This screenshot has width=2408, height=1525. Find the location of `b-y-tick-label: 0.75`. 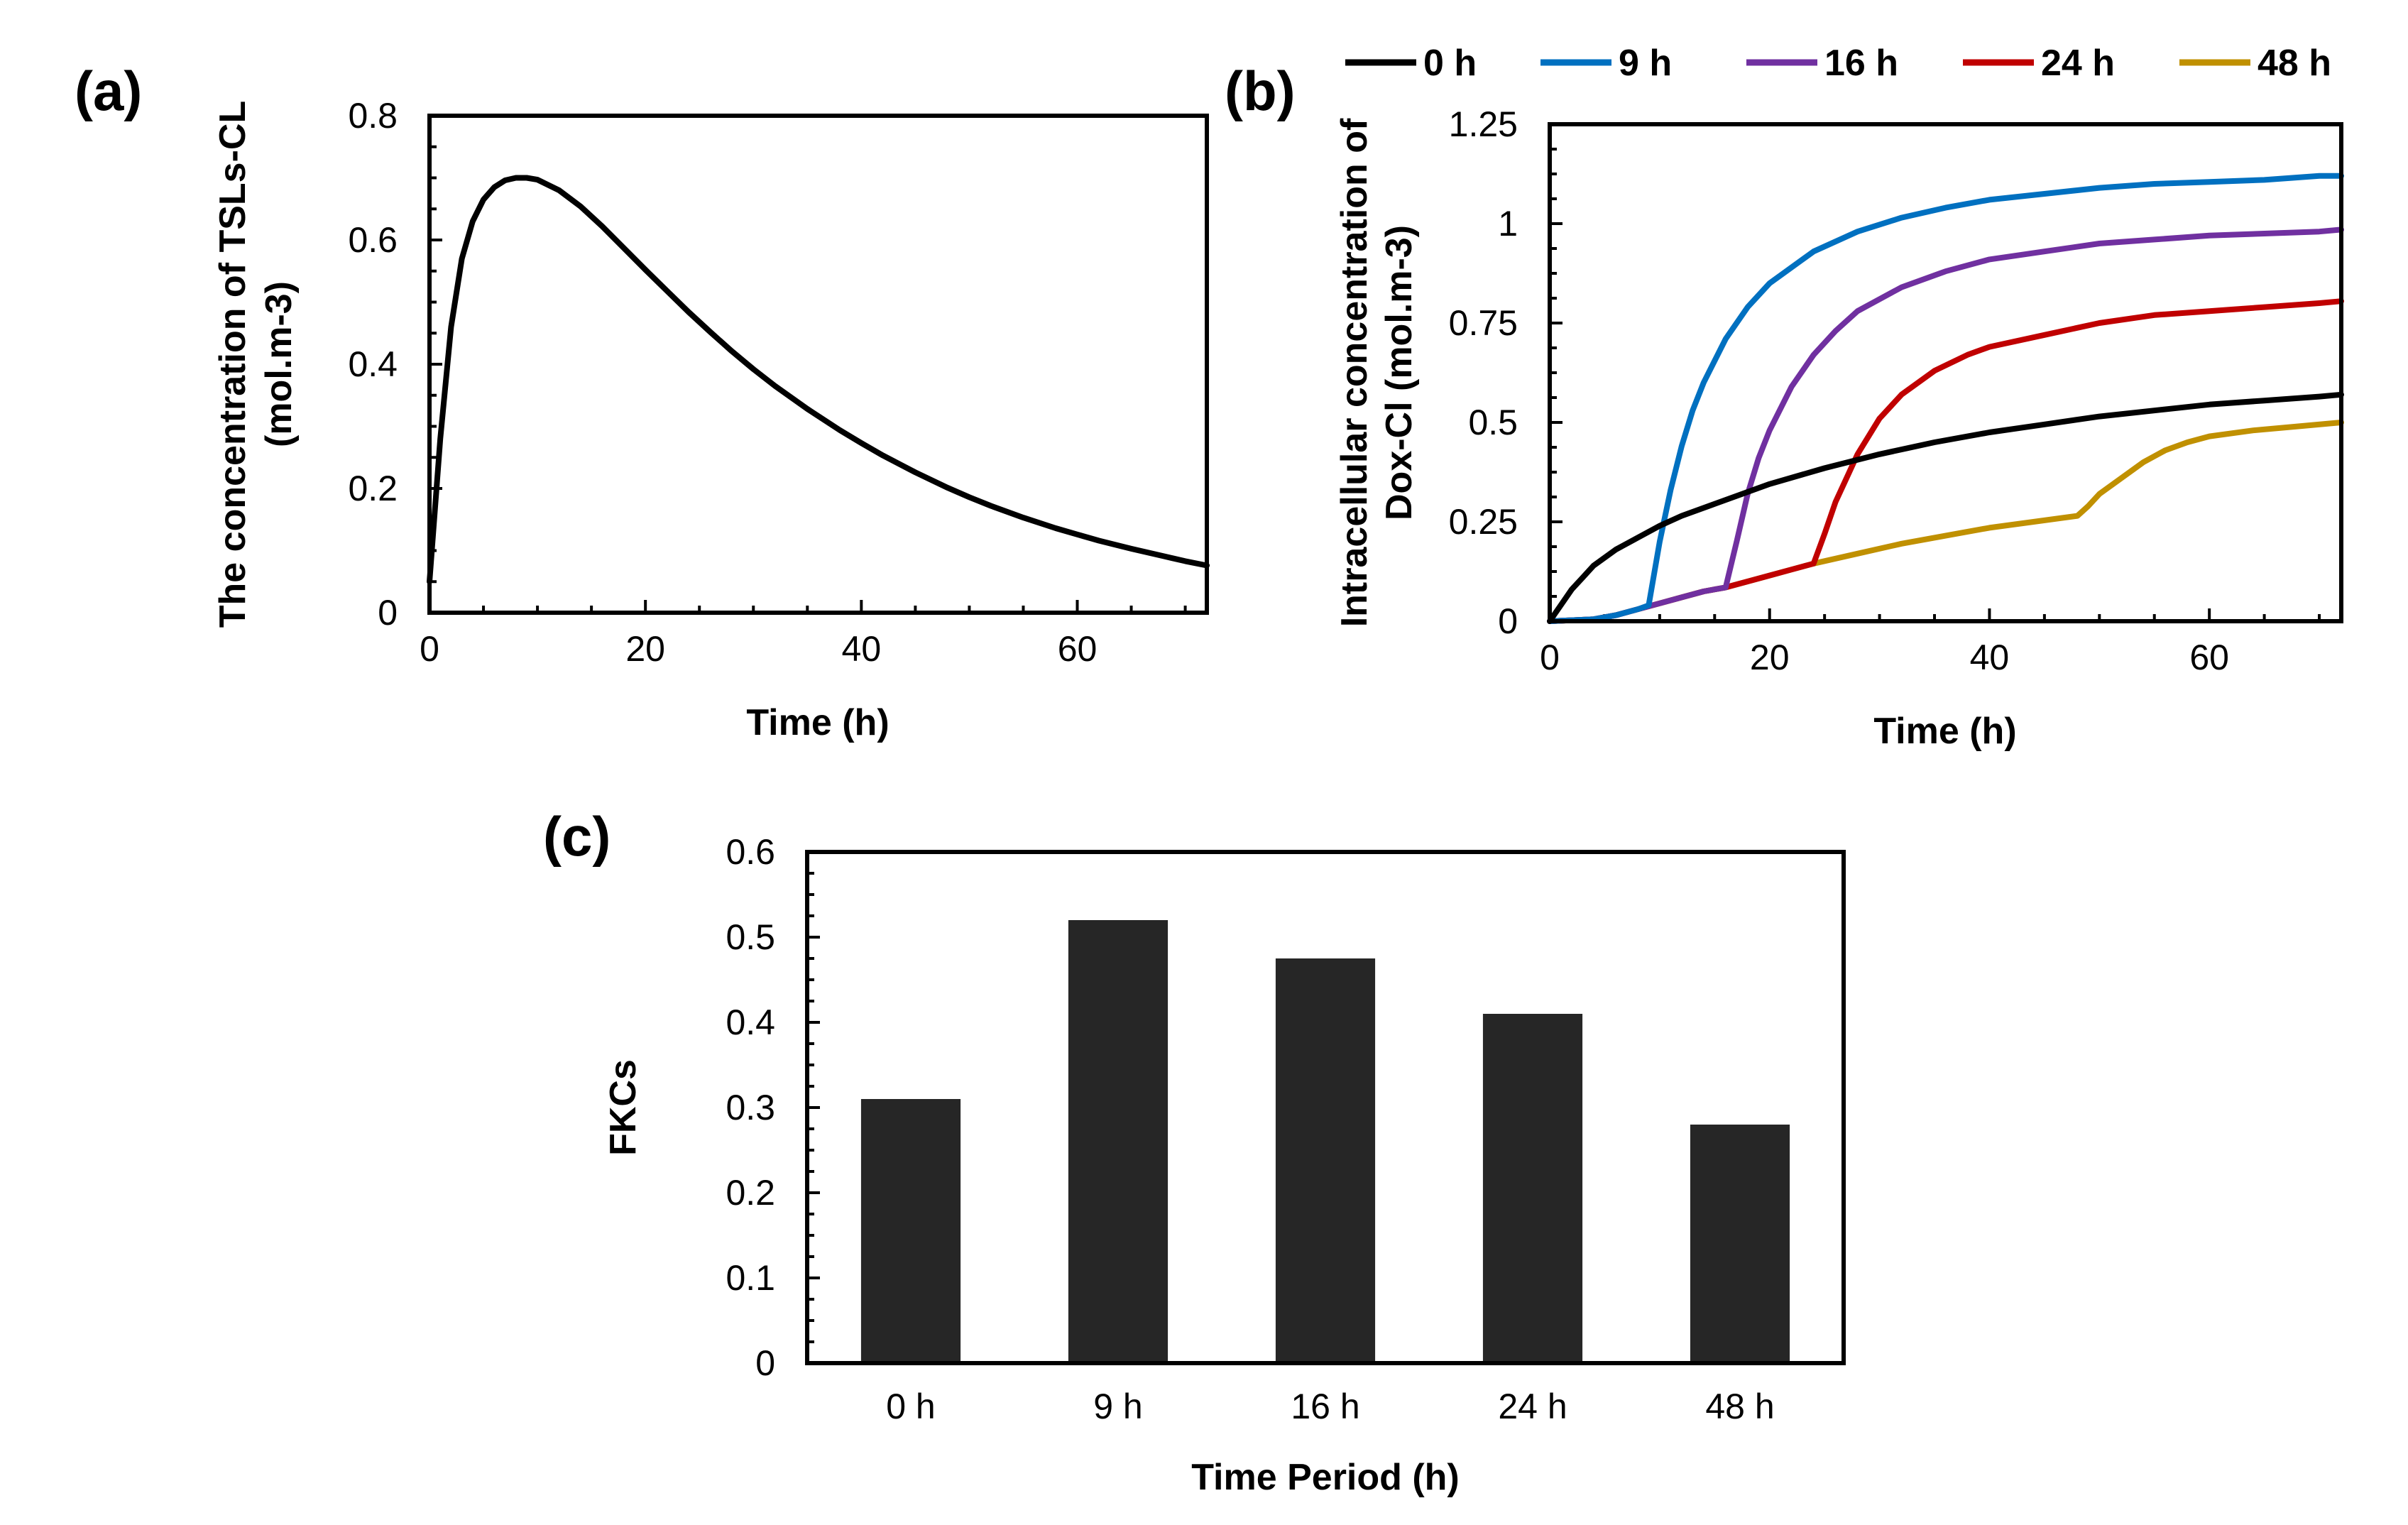

b-y-tick-label: 0.75 is located at coordinates (1483, 323).